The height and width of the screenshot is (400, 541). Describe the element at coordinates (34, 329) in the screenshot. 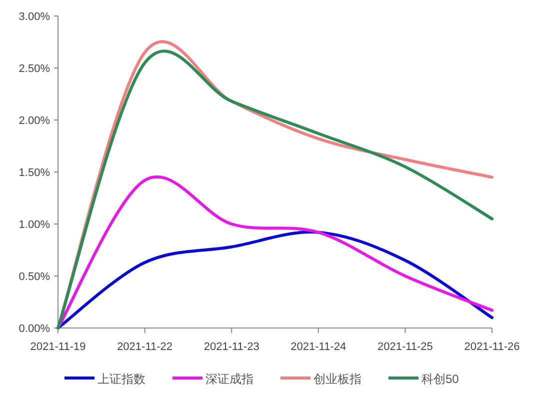

I see `y-tick-label: 0.00%` at that location.